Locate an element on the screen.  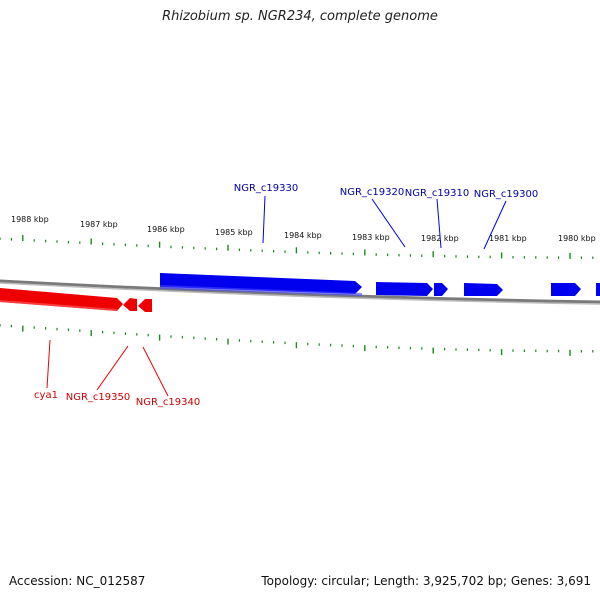
gene-label: cya1 is located at coordinates (46, 395).